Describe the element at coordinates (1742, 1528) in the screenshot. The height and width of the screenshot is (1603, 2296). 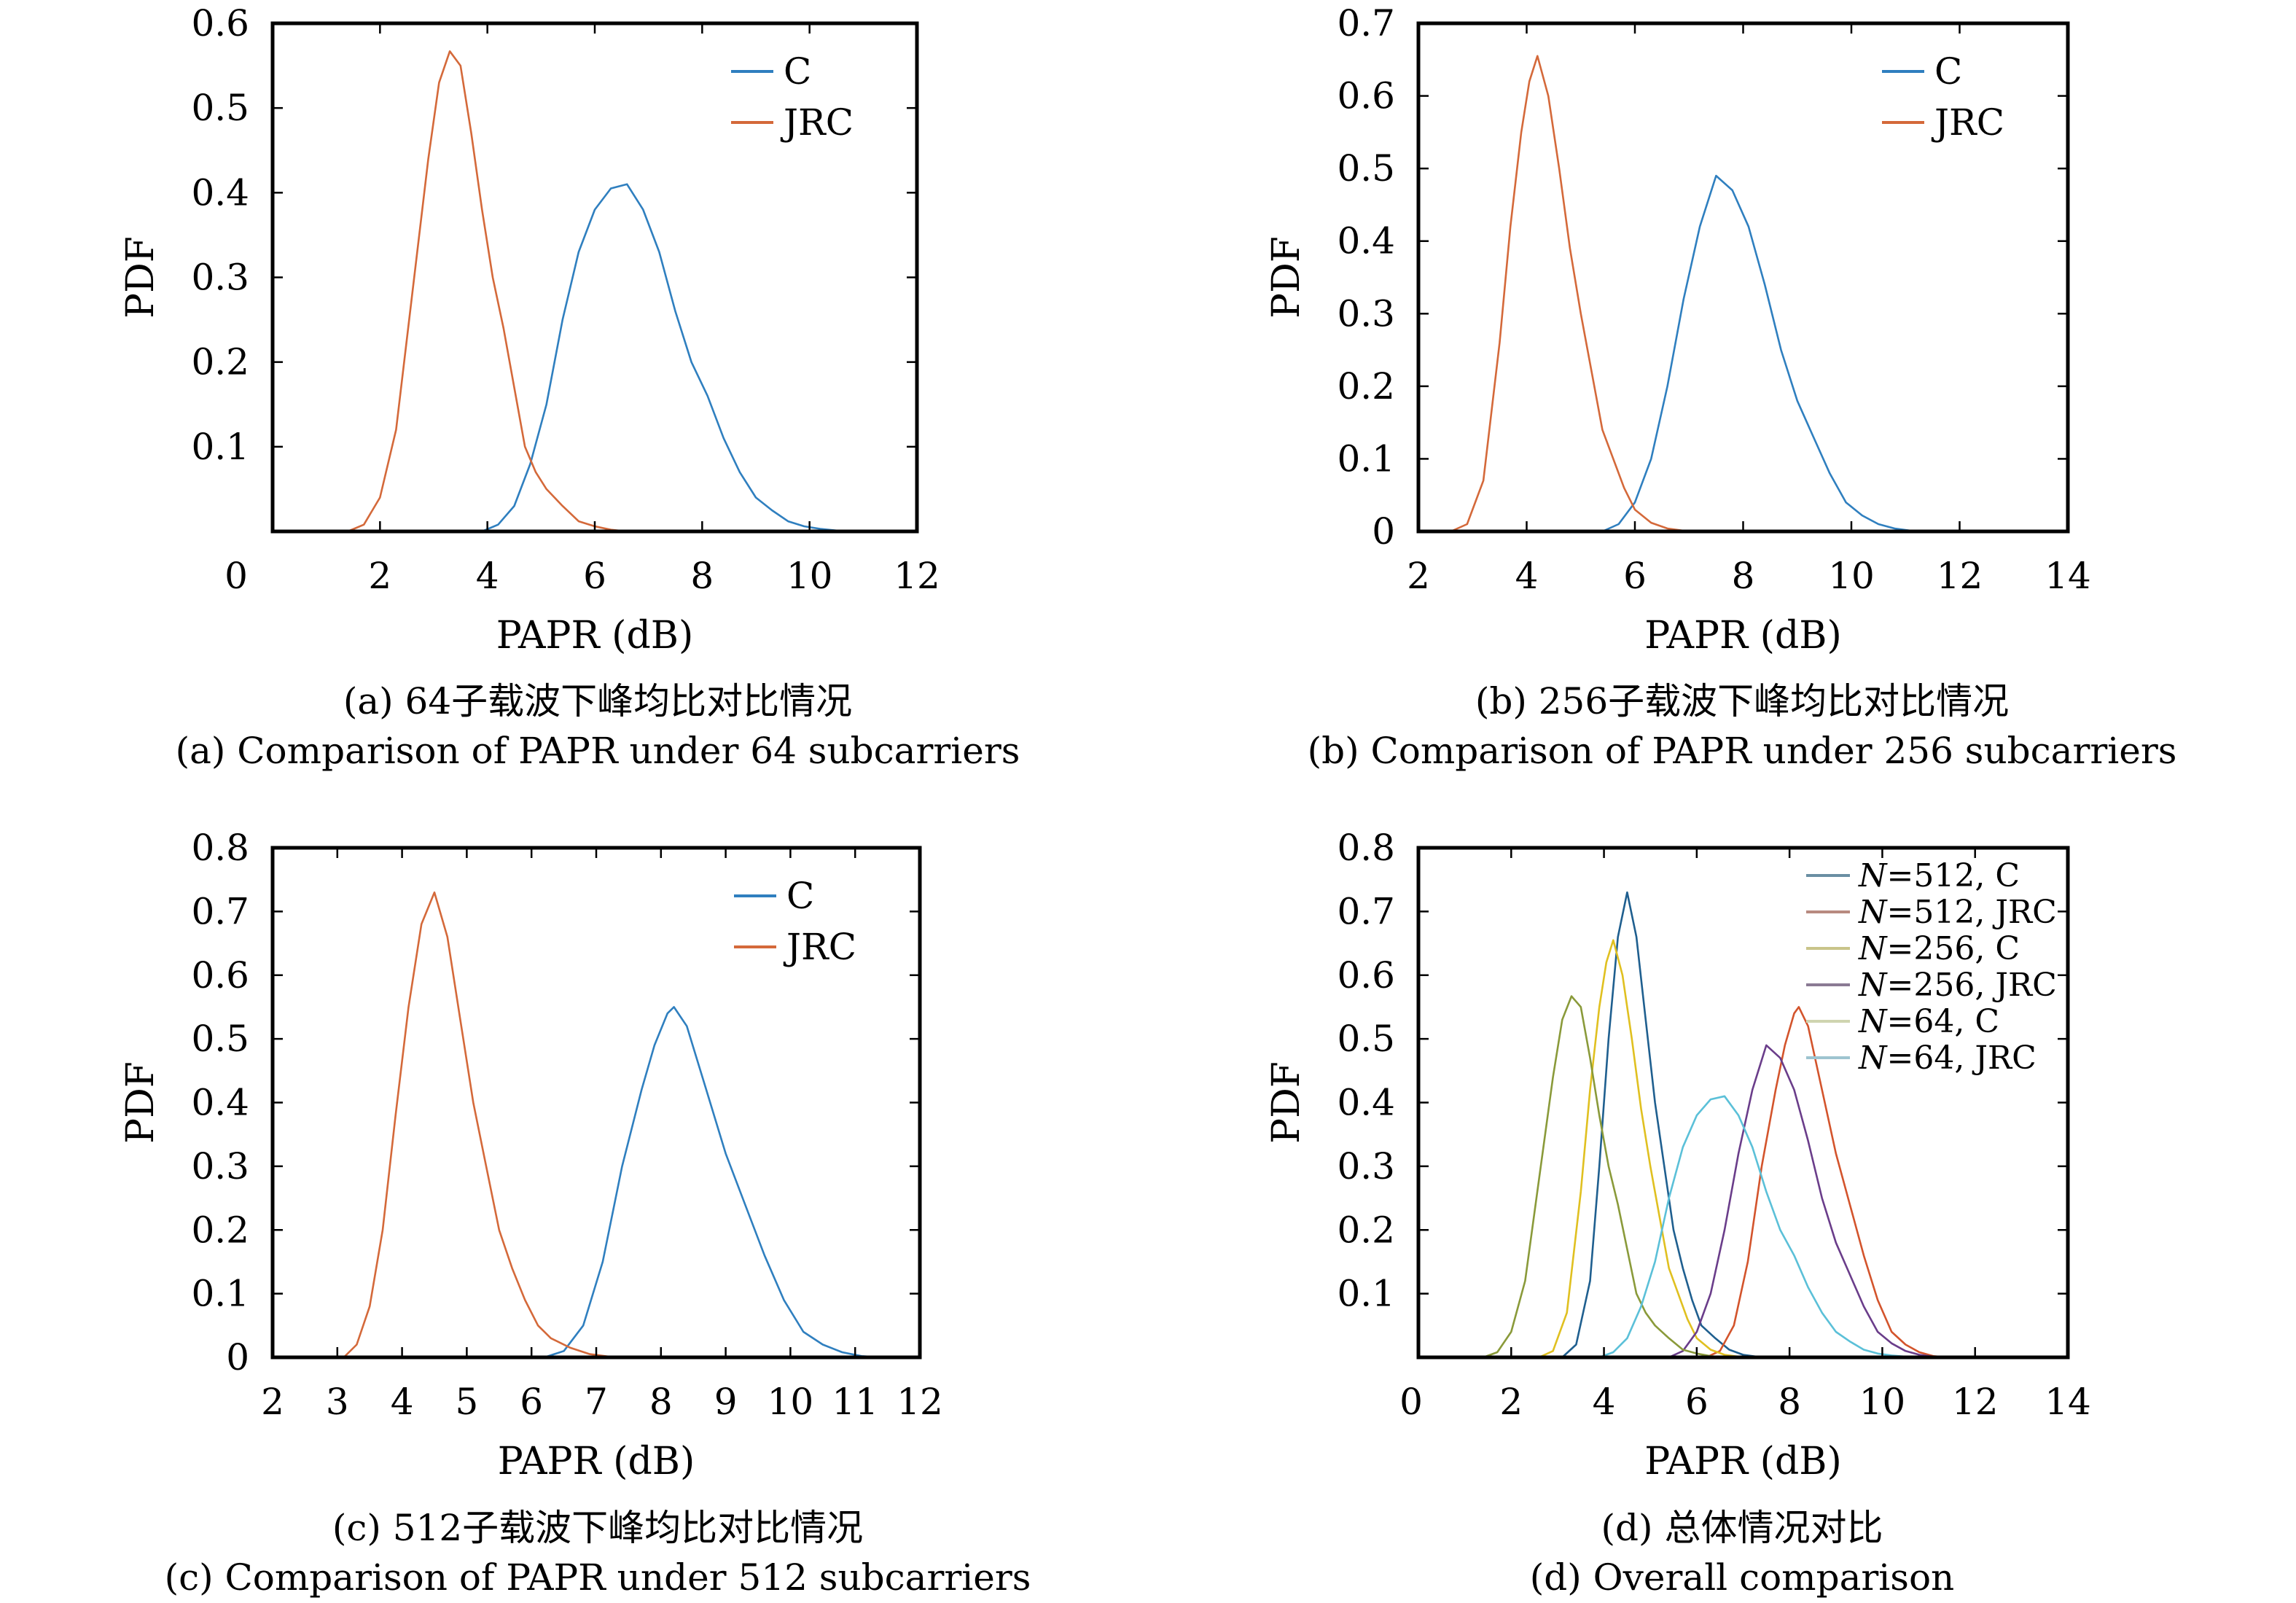
I see `caption-d-cn: (d) 总体情况对比` at that location.